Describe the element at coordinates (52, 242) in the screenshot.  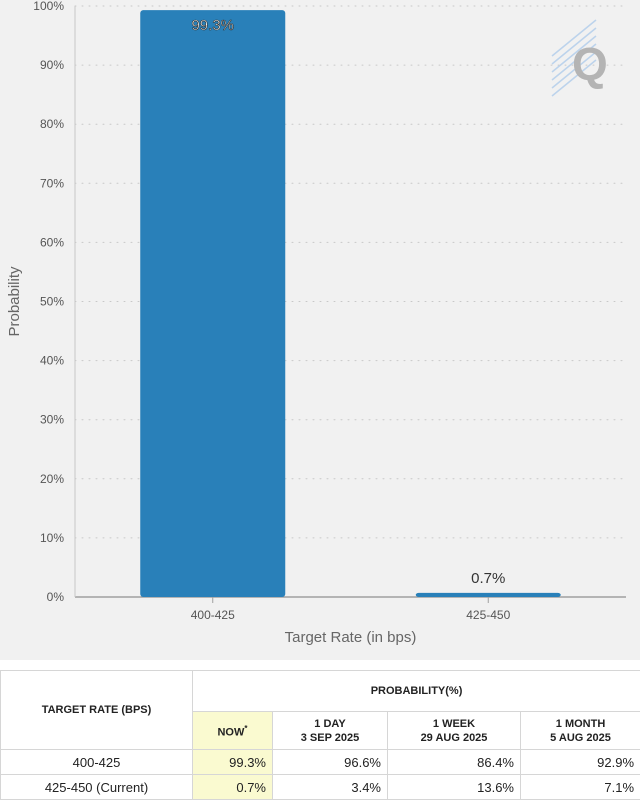
I see `y-tick-label: 60%` at that location.